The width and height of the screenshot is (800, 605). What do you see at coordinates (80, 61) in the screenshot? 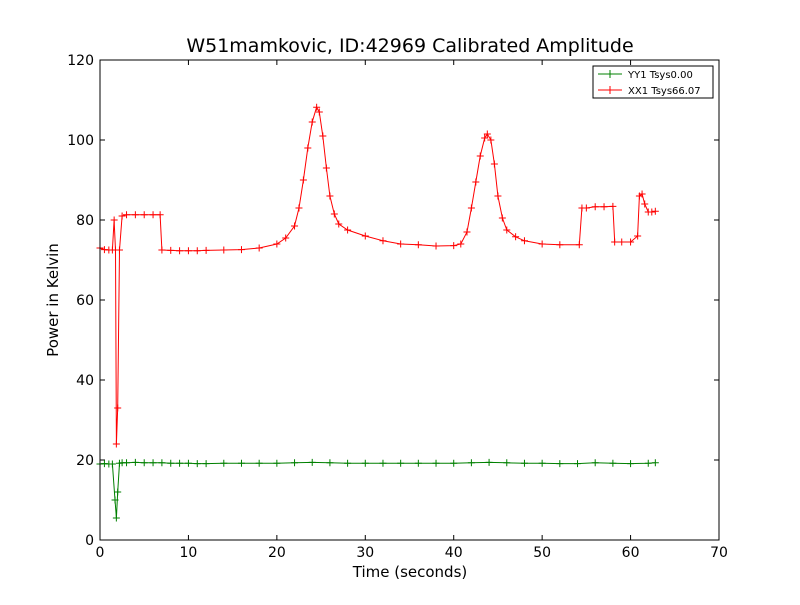
I see `y-tick-label: 120` at bounding box center [80, 61].